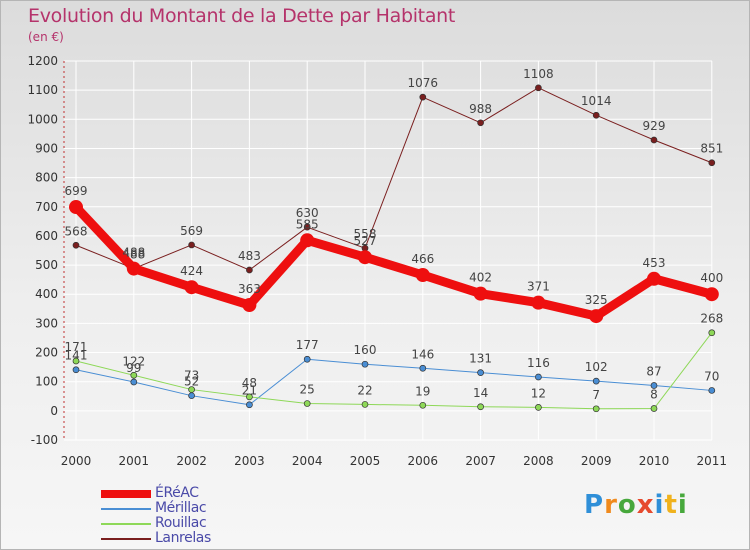 The height and width of the screenshot is (550, 750). I want to click on data-label: 466, so click(422, 259).